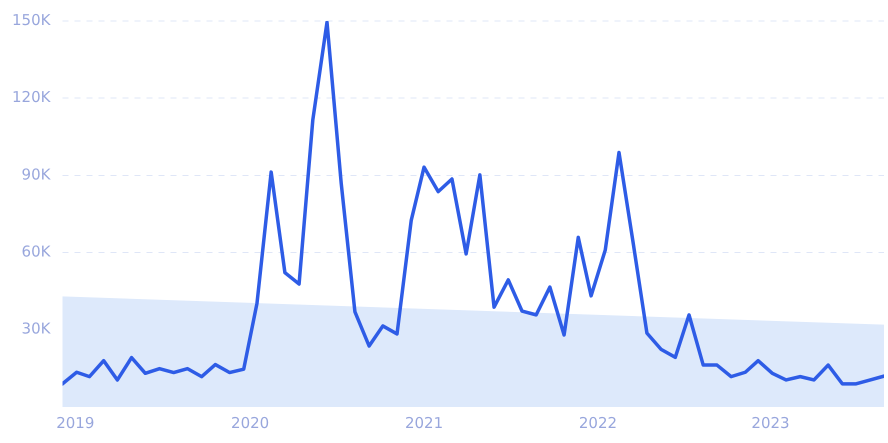 This screenshot has width=888, height=443. I want to click on y-tick-label: 60K, so click(37, 251).